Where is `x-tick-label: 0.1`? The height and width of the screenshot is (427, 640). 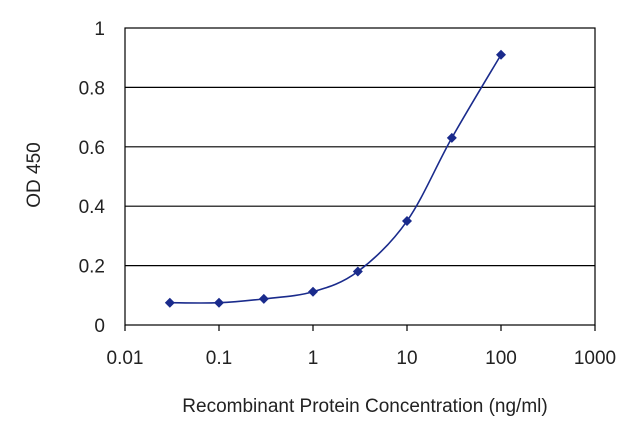 x-tick-label: 0.1 is located at coordinates (219, 358).